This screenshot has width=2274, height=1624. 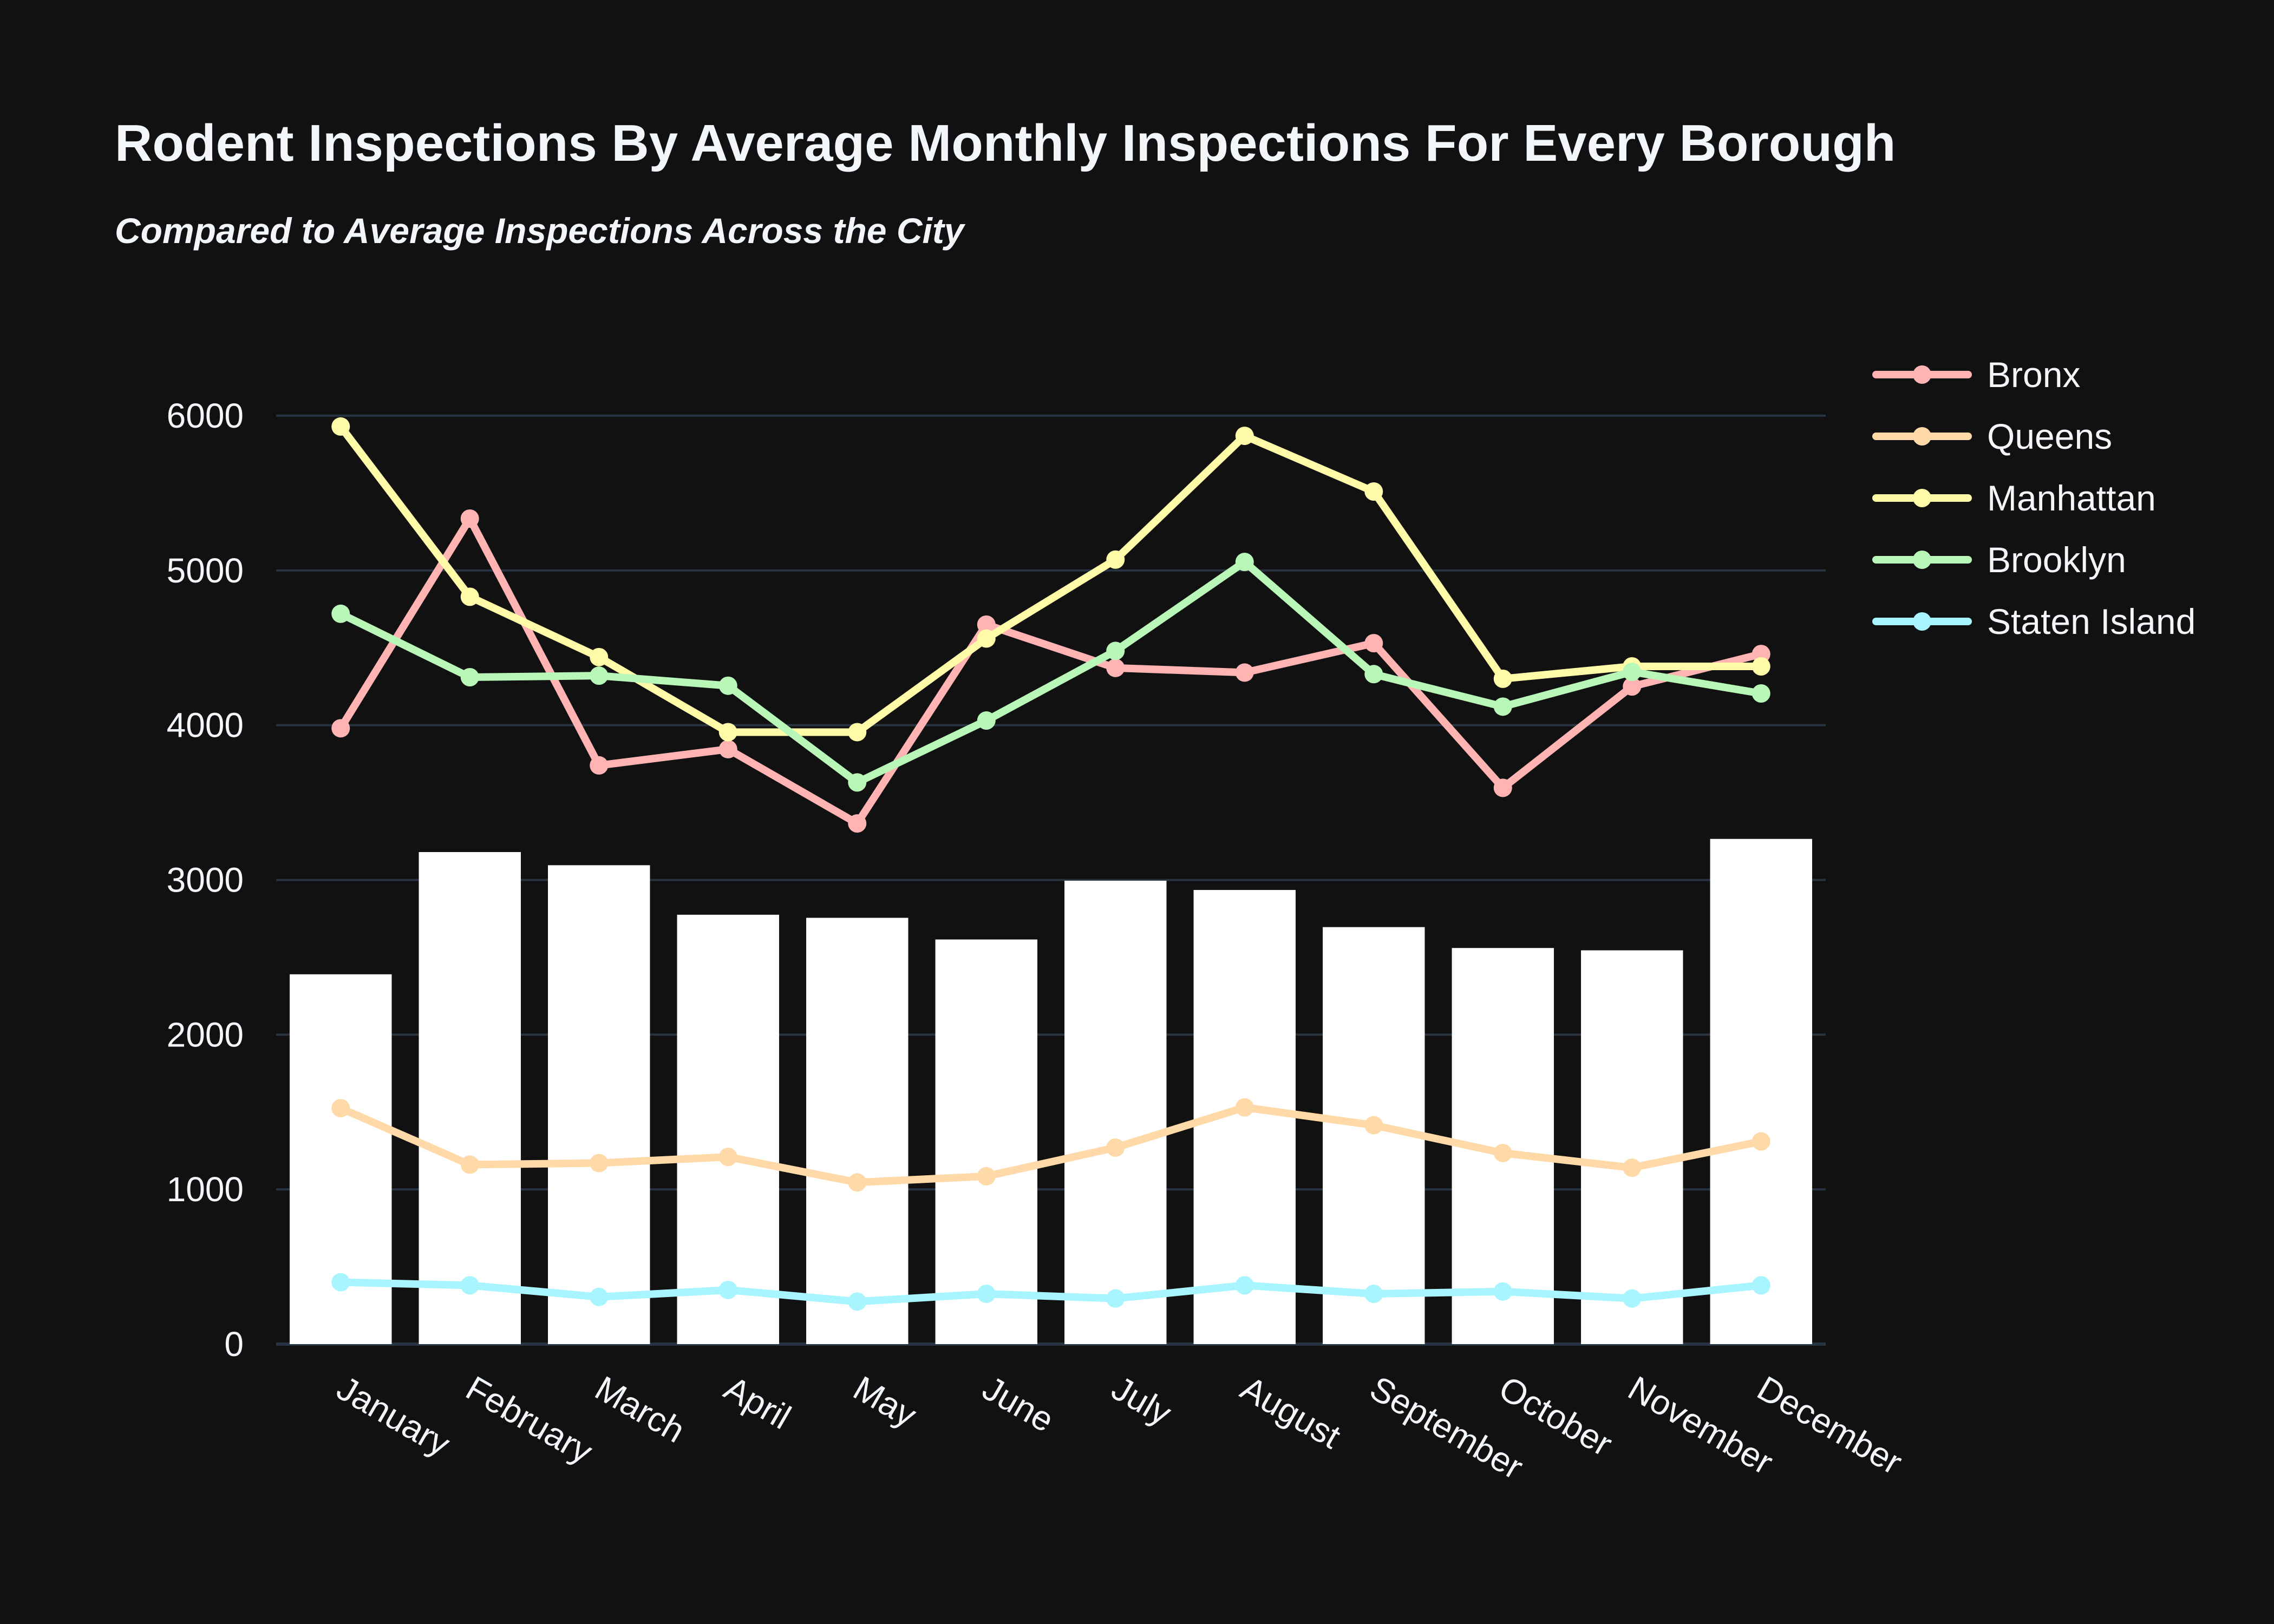 I want to click on y-tick-label: 5000, so click(x=206, y=570).